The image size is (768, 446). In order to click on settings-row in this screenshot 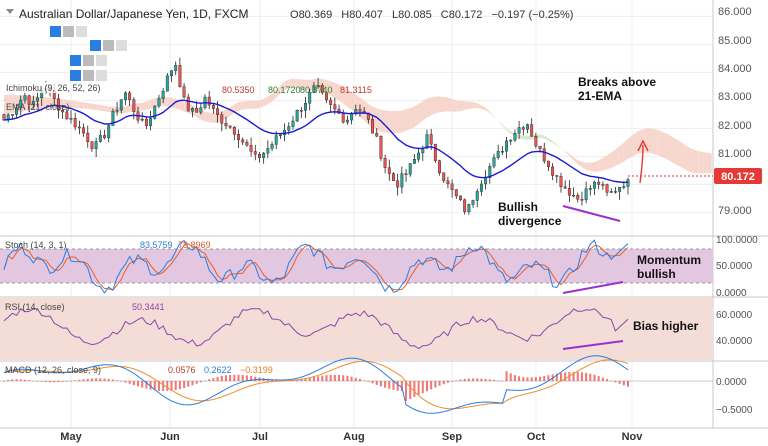, I will do `click(88, 60)`.